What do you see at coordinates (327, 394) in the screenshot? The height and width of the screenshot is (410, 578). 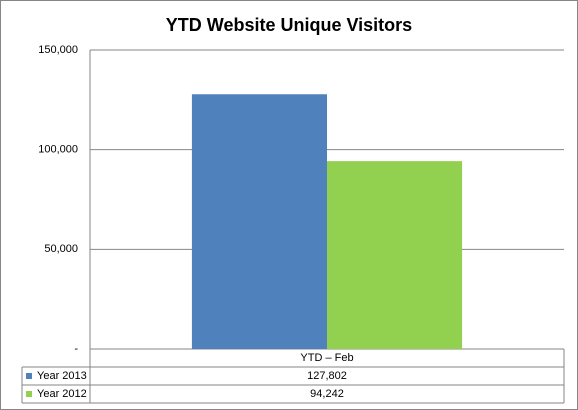 I see `value-label: 94,242` at bounding box center [327, 394].